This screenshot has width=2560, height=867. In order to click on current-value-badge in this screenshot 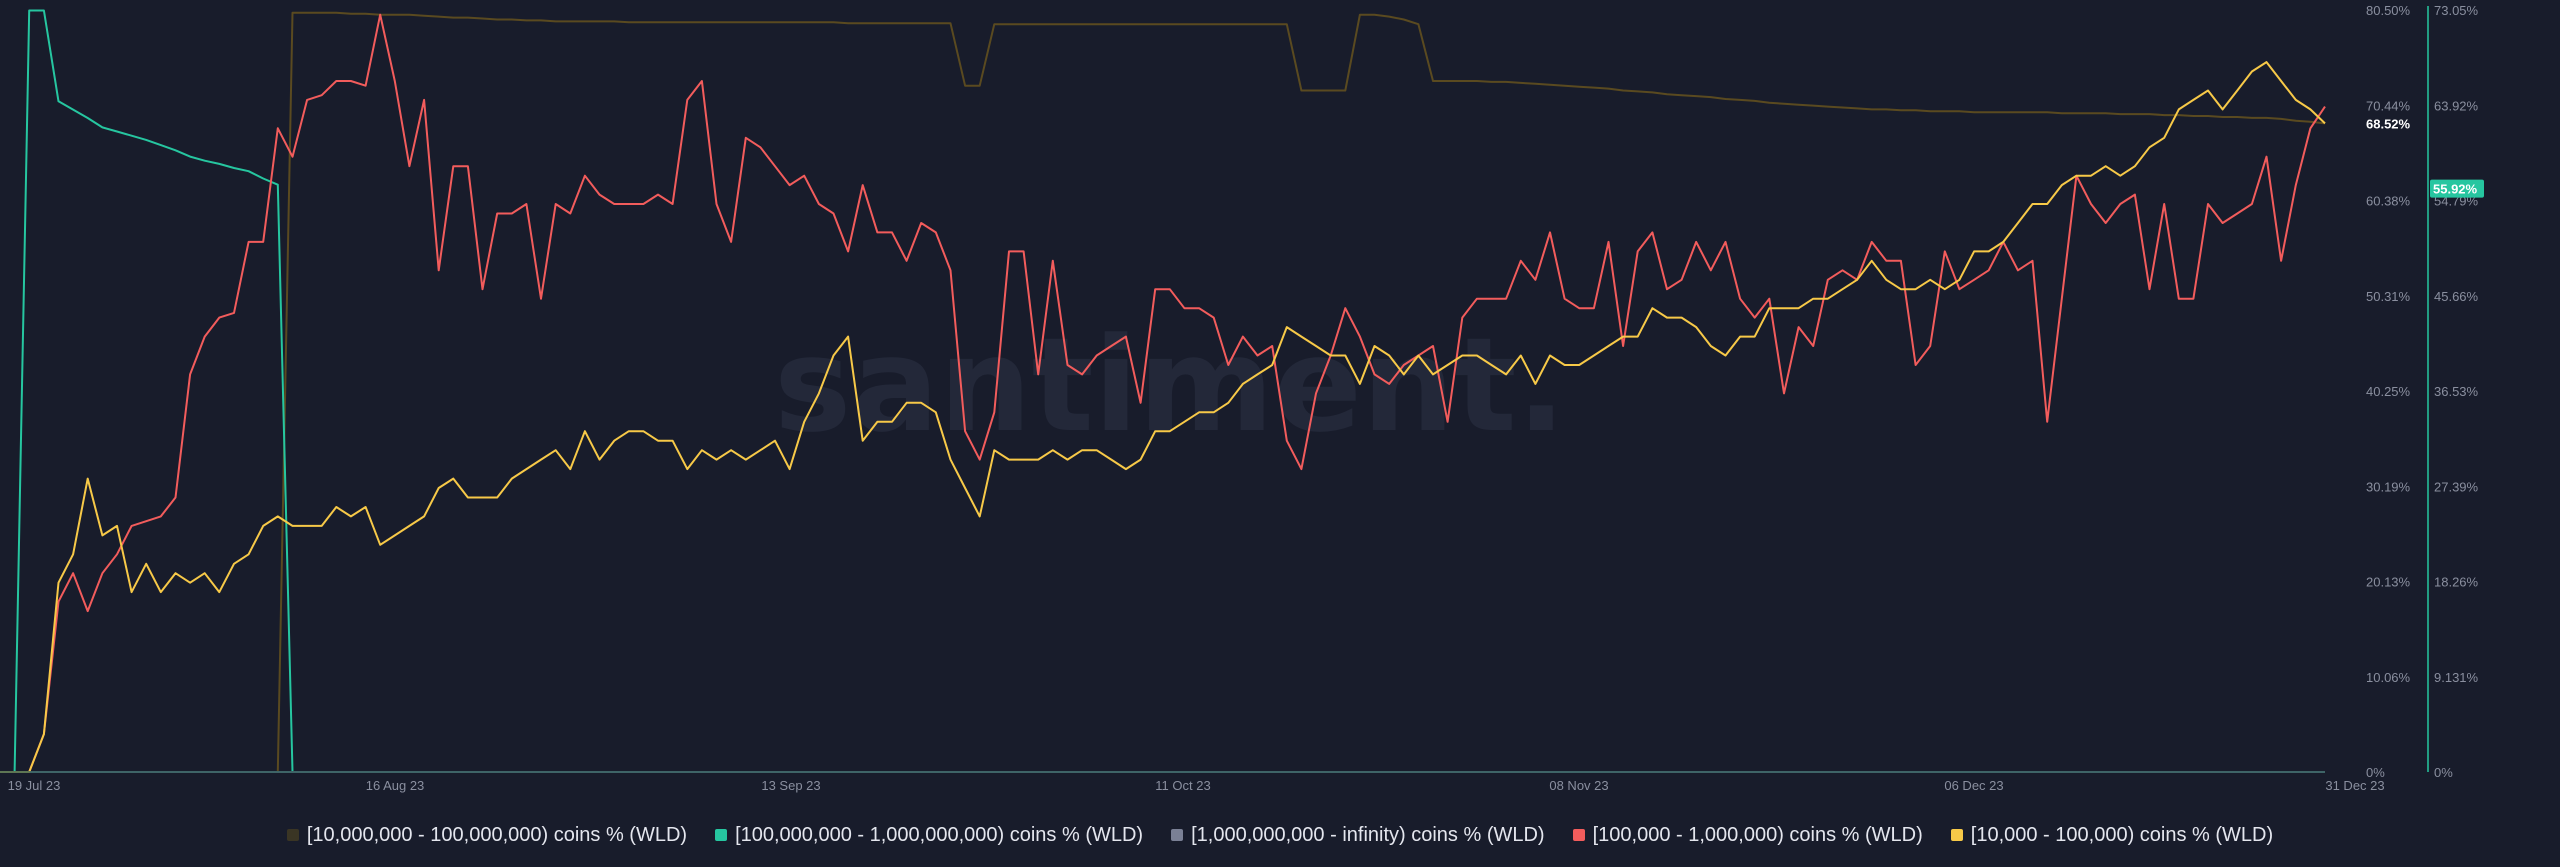, I will do `click(2457, 188)`.